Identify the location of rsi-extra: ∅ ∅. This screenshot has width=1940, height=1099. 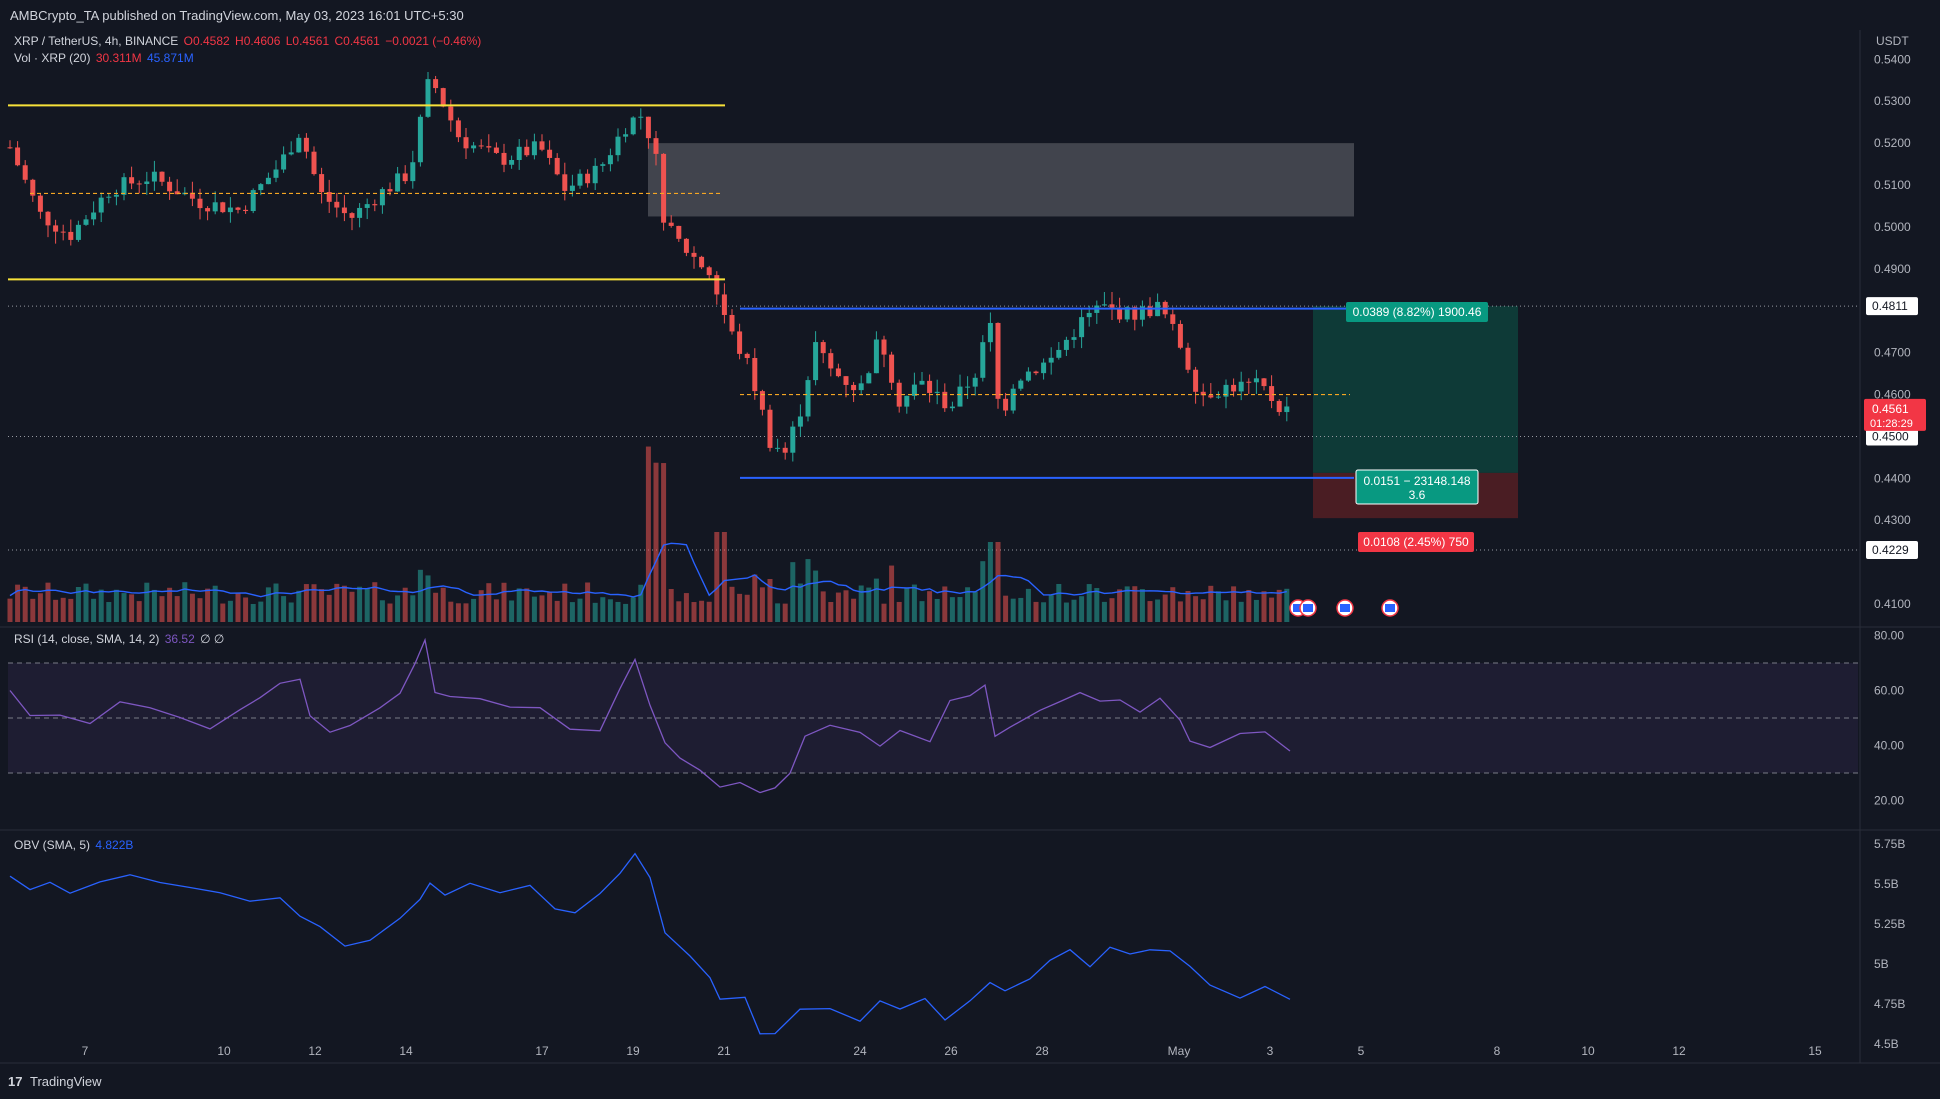
(212, 639).